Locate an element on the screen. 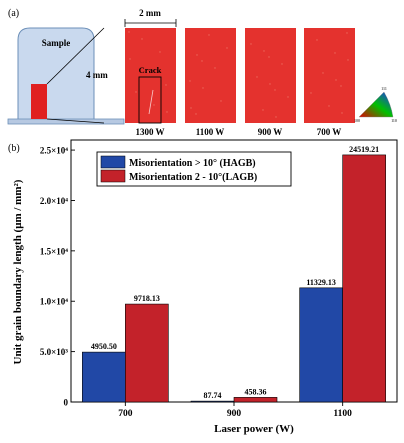 This screenshot has height=443, width=404. panel-b-label: (b) is located at coordinates (14, 148).